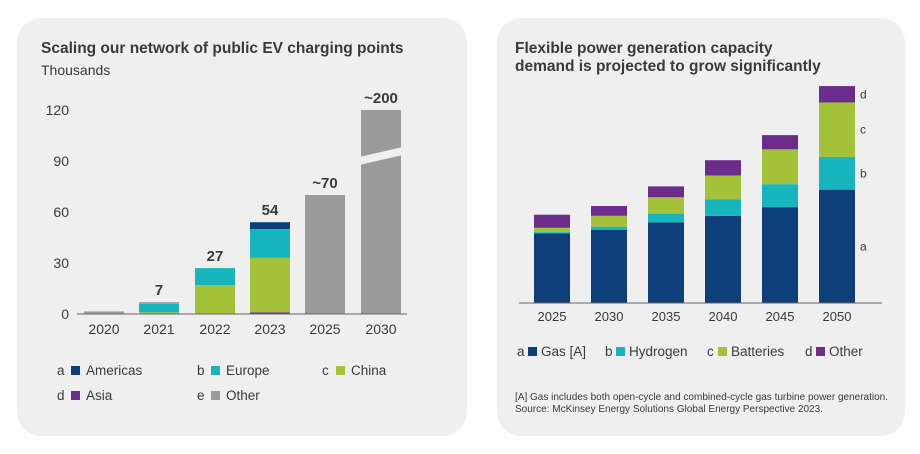 The height and width of the screenshot is (454, 920). What do you see at coordinates (201, 395) in the screenshot?
I see `legend-letter: e` at bounding box center [201, 395].